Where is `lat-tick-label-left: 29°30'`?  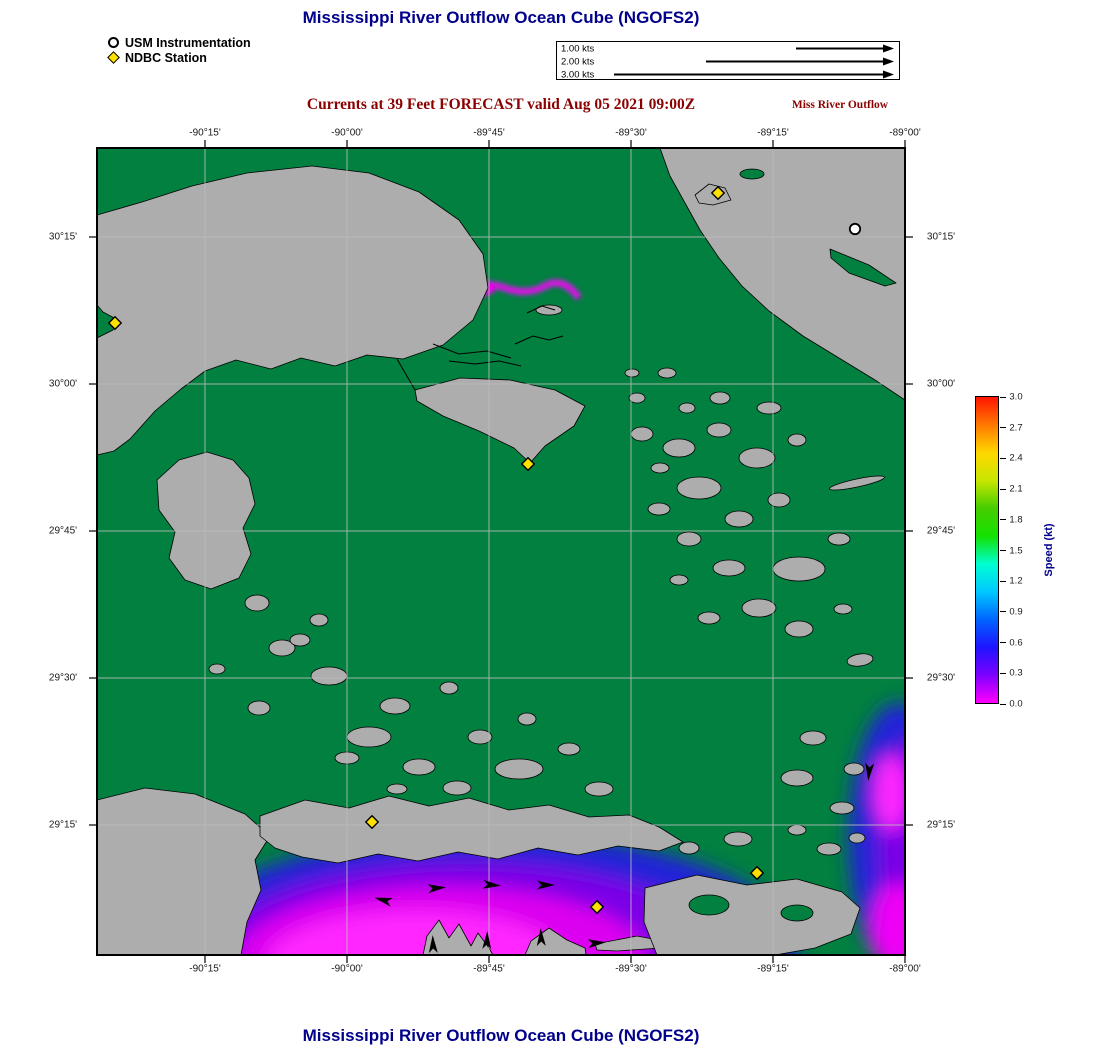
lat-tick-label-left: 29°30' is located at coordinates (63, 678).